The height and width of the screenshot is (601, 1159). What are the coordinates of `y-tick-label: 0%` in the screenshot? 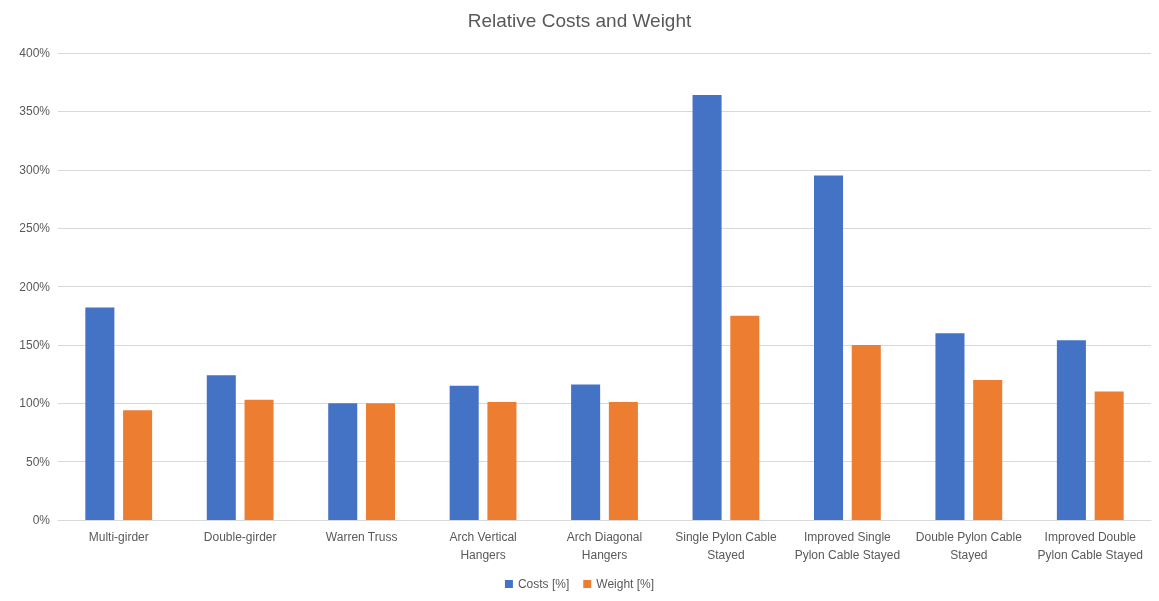 It's located at (41, 520).